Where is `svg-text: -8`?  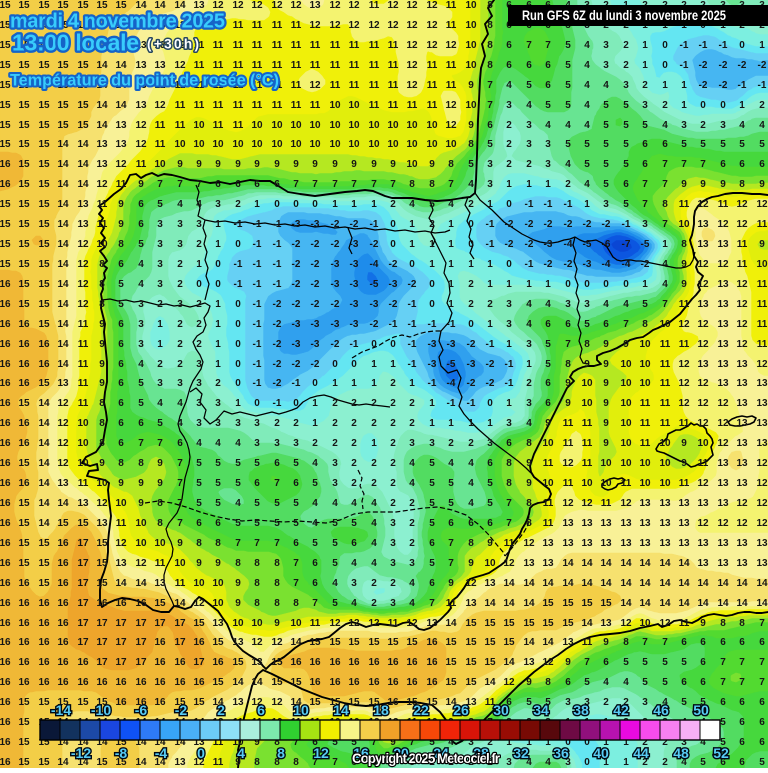
svg-text: -8 is located at coordinates (121, 753).